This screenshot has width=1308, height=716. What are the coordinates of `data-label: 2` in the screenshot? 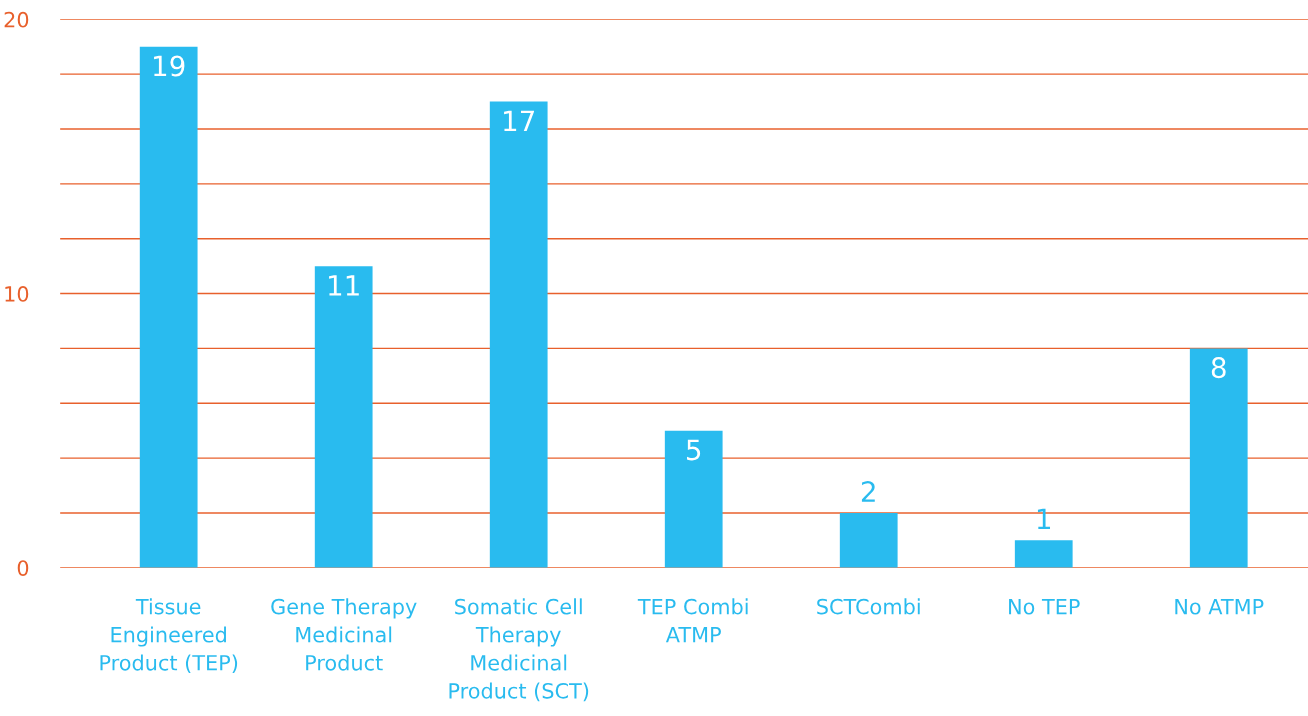 It's located at (868, 491).